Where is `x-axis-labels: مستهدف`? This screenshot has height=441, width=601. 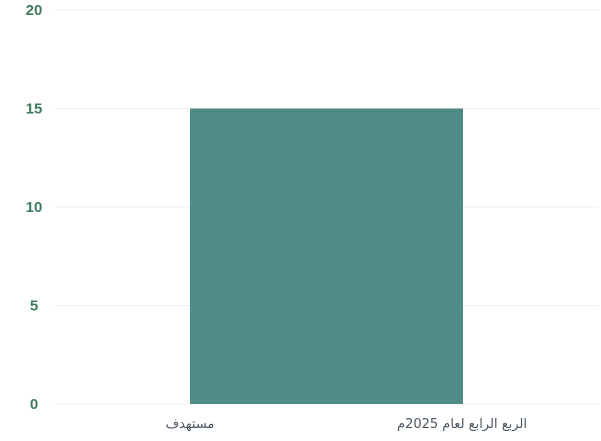
x-axis-labels: مستهدف is located at coordinates (190, 424).